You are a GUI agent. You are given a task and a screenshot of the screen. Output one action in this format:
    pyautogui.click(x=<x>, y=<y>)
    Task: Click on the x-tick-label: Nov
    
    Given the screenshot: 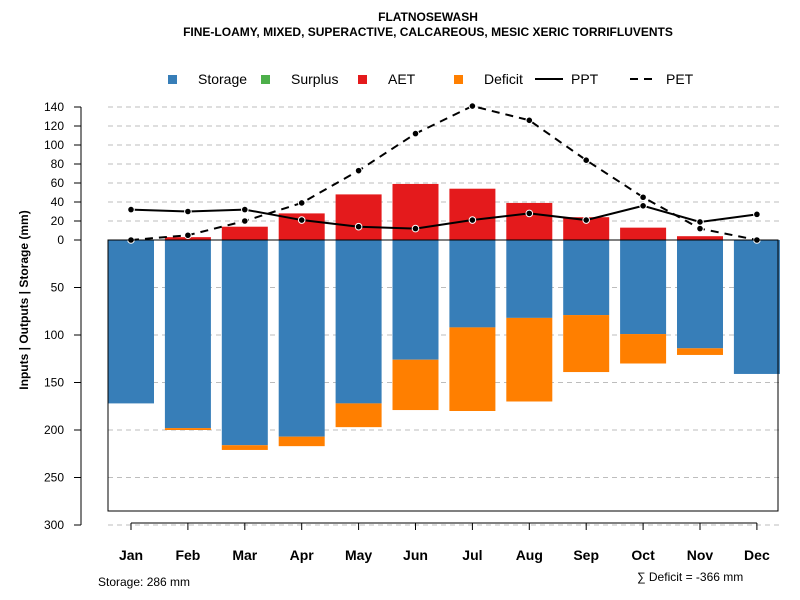 What is the action you would take?
    pyautogui.click(x=700, y=555)
    